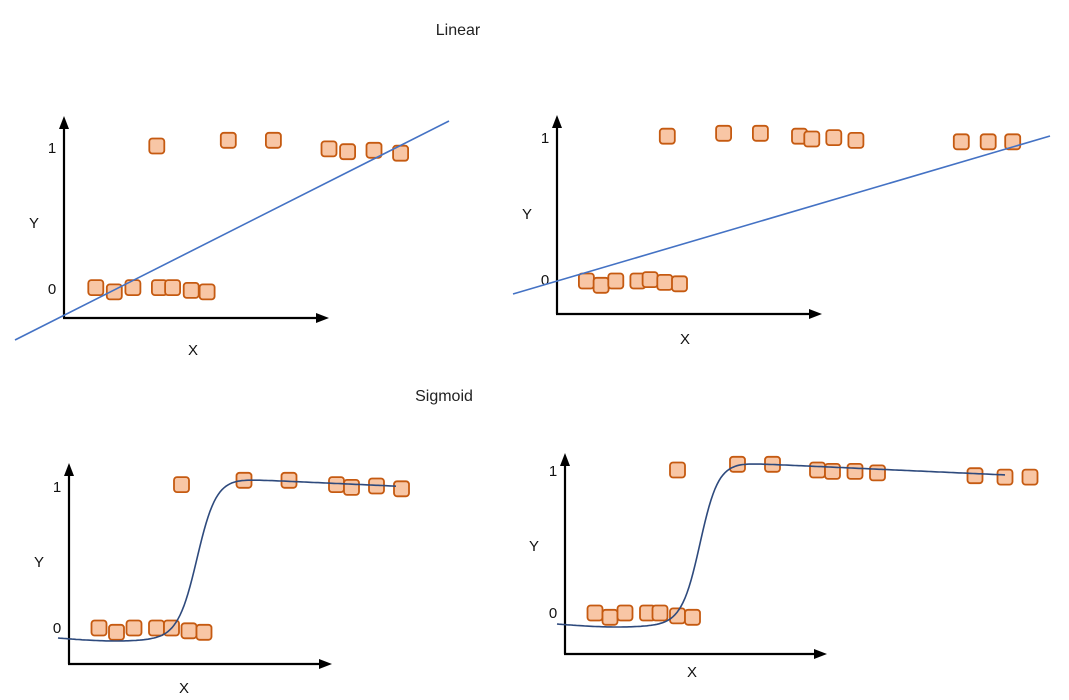  I want to click on linear-right-plot-area, so click(781, 209).